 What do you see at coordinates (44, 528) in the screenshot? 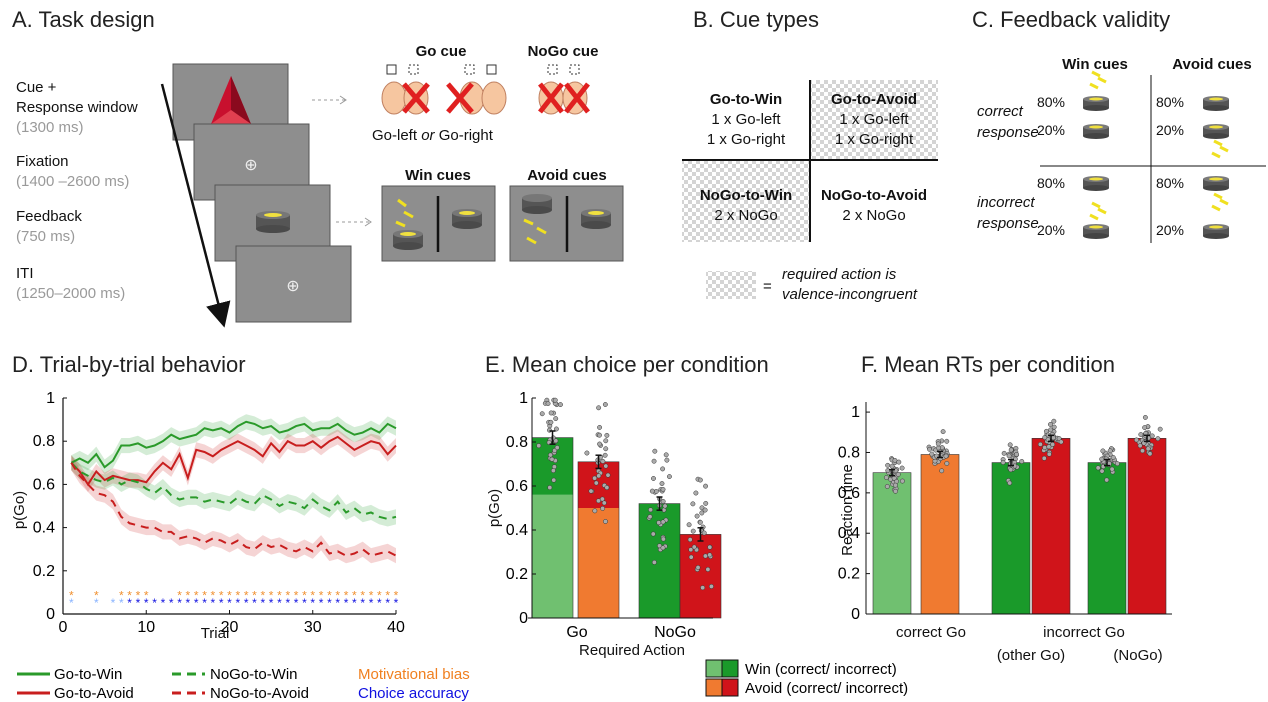
I see `y-tick-label: 0.4` at bounding box center [44, 528].